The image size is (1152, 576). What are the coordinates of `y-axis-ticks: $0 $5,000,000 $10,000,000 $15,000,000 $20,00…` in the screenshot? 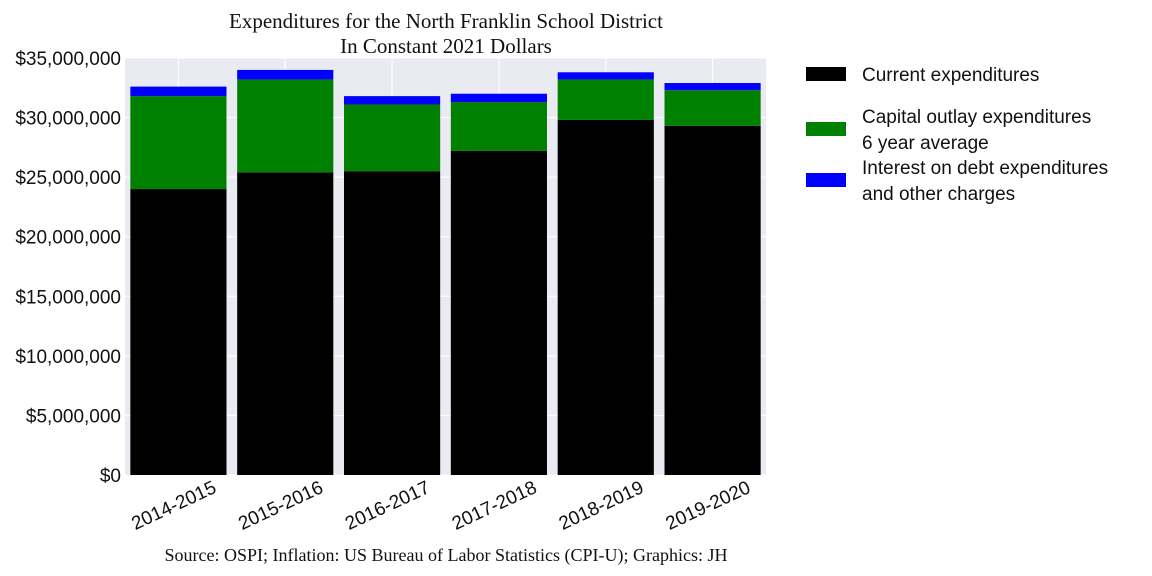 It's located at (68, 268).